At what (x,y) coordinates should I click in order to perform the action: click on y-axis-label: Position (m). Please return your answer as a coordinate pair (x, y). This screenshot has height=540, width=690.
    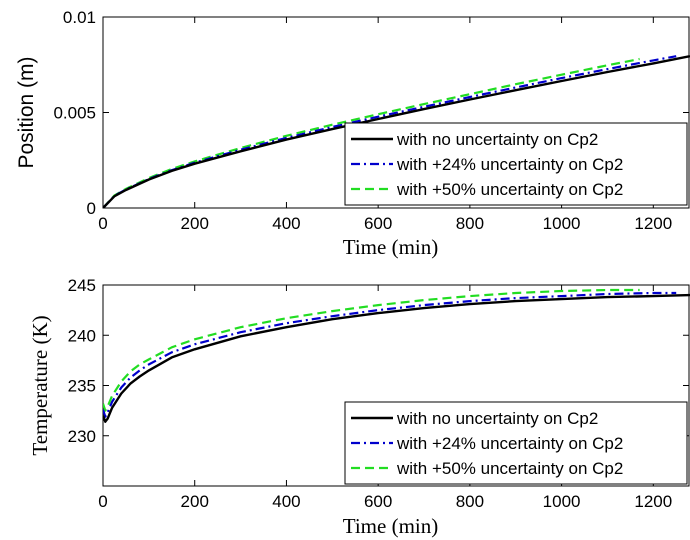
    Looking at the image, I should click on (26, 112).